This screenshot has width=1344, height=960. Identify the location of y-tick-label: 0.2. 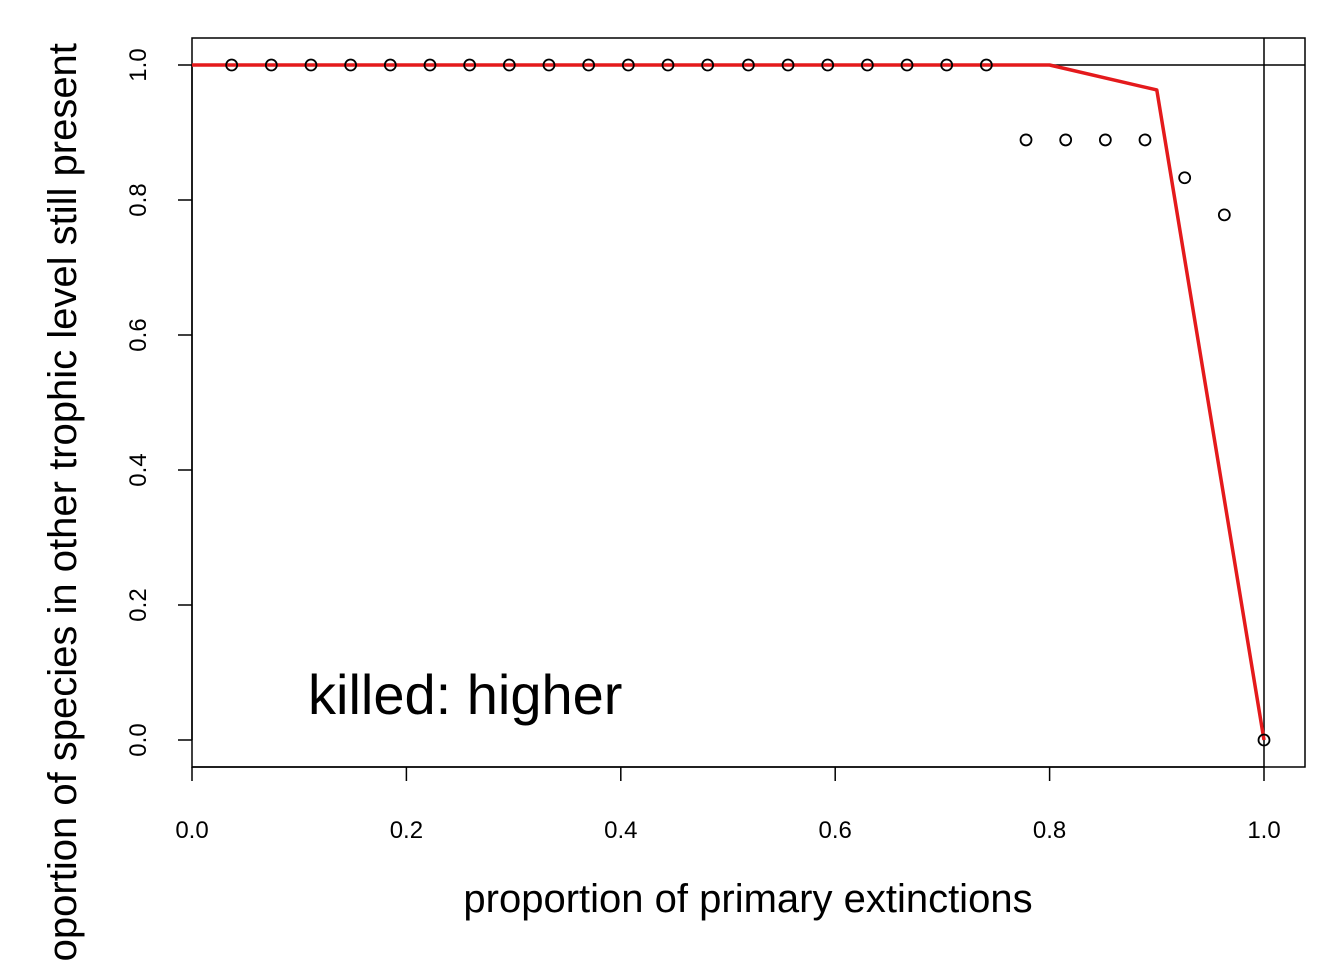
(138, 604).